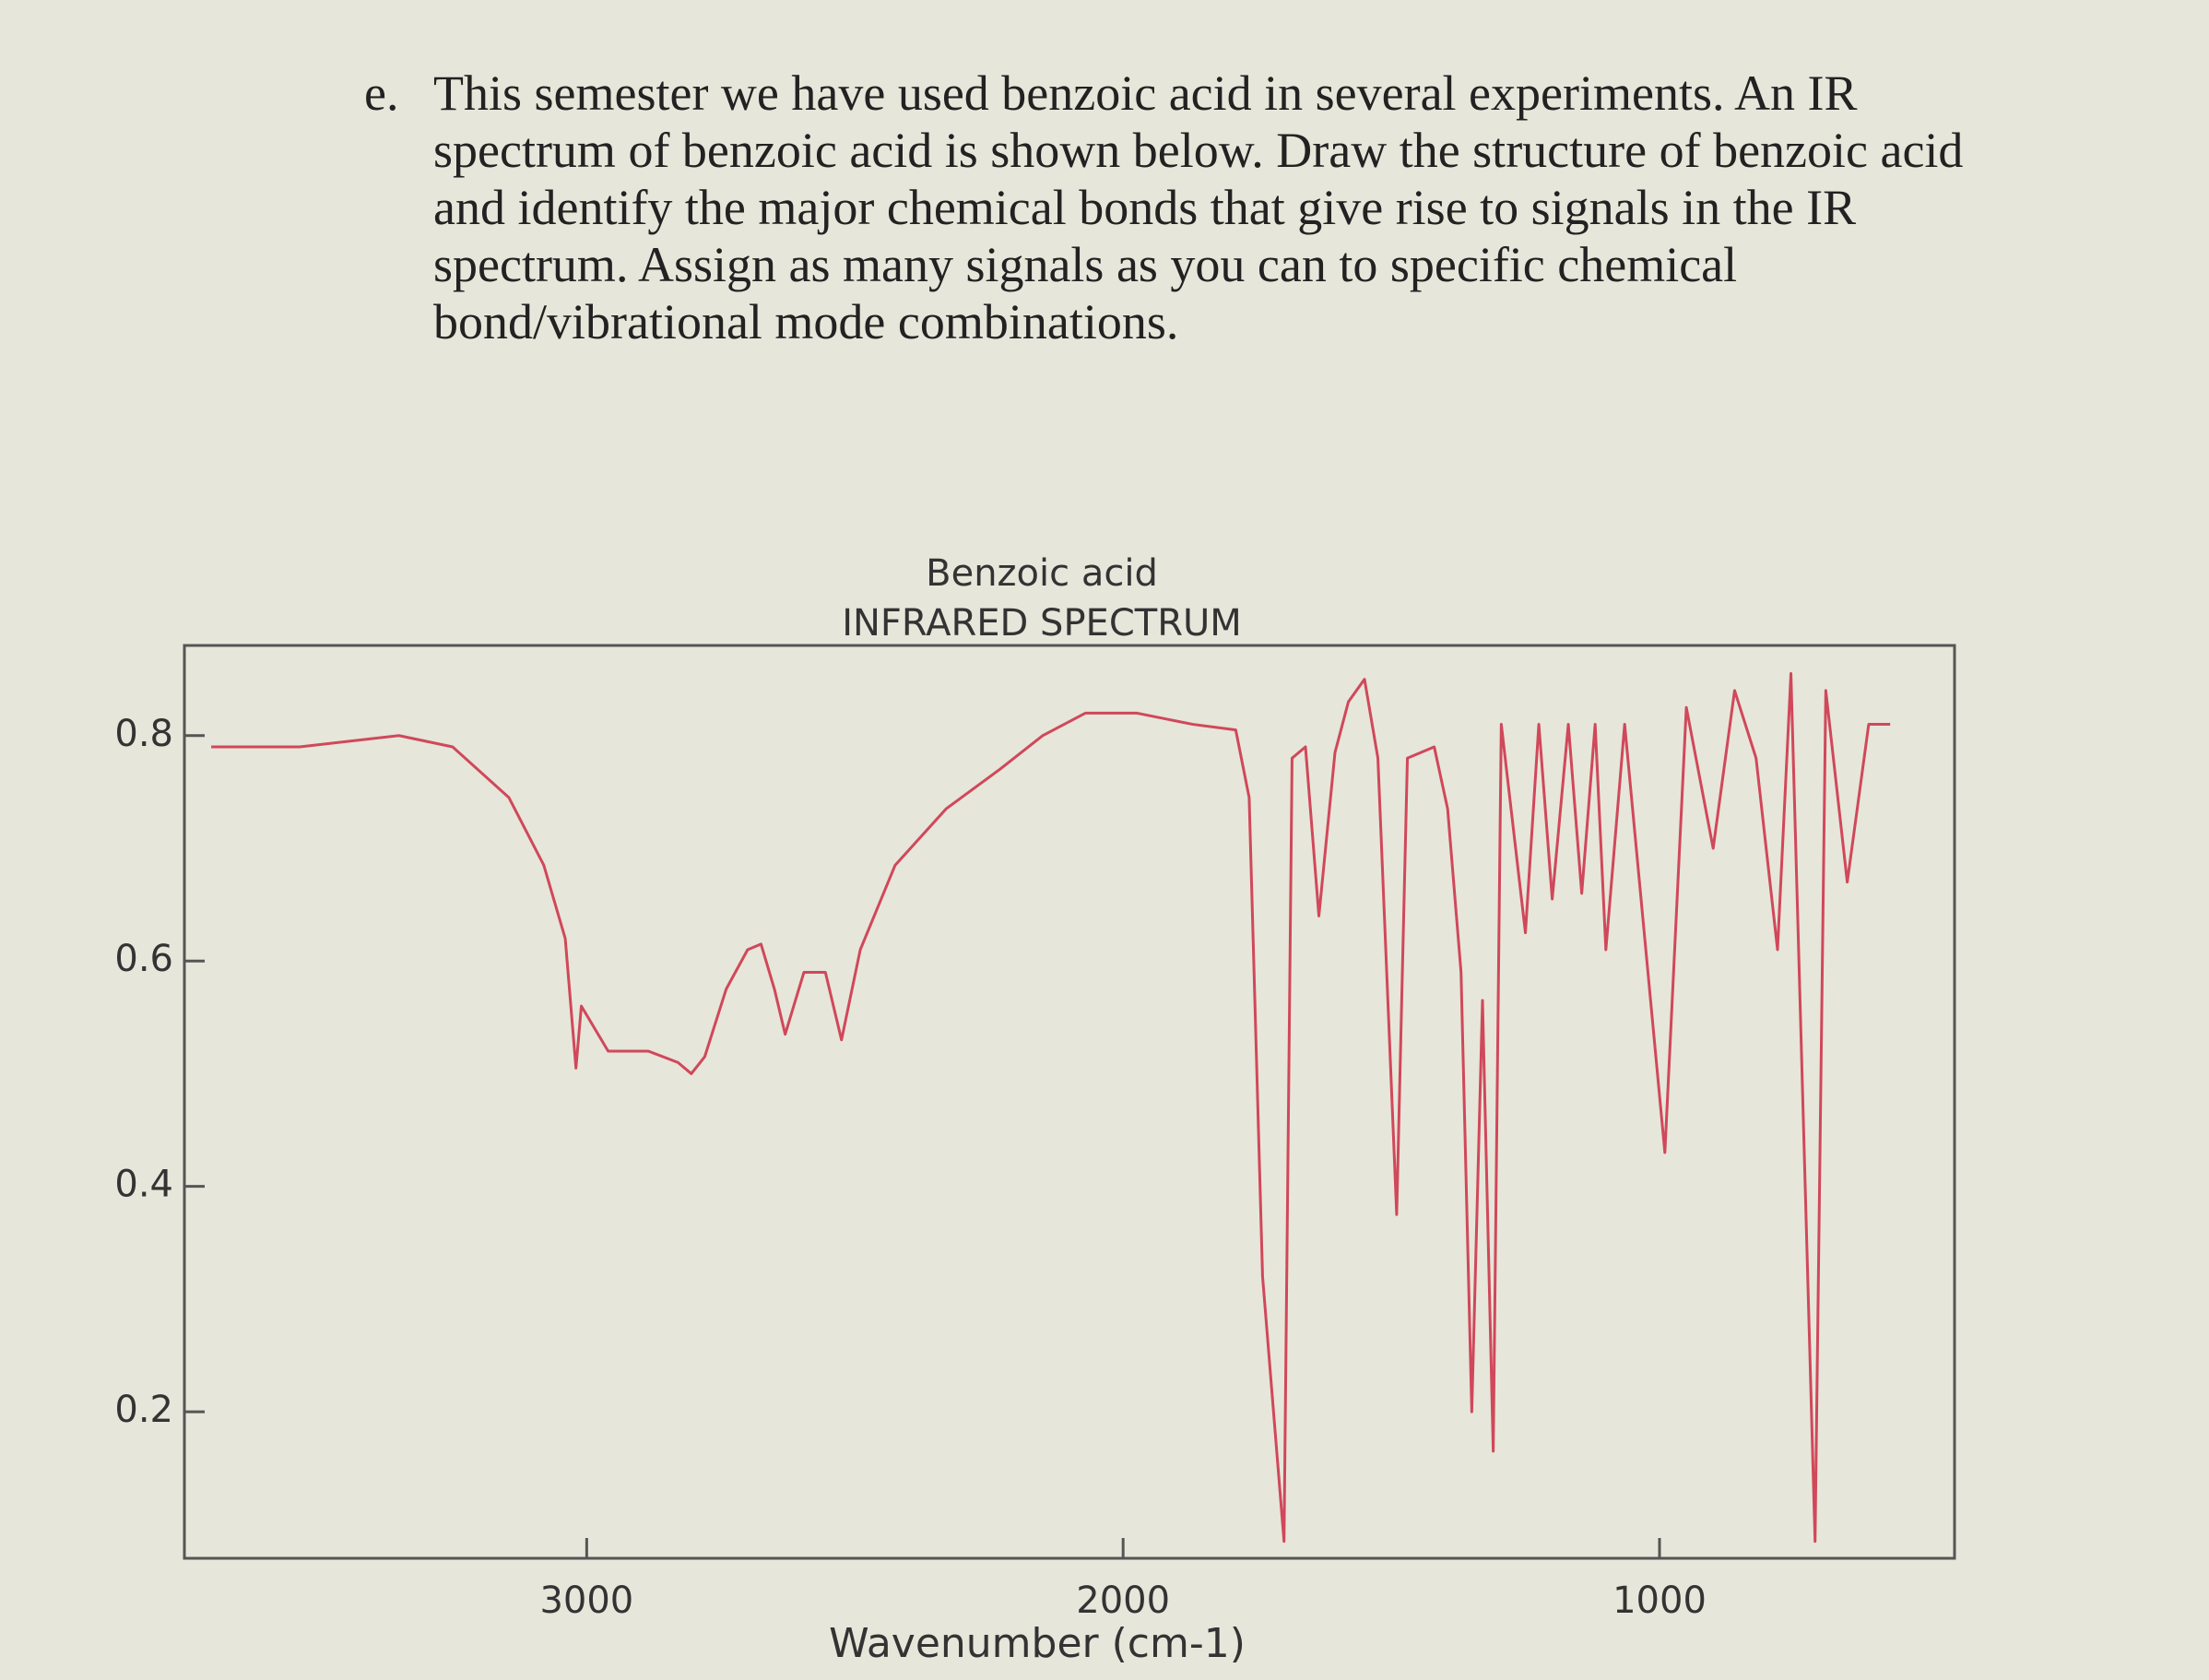 The image size is (2209, 1680). I want to click on y-tick-label: 0.8, so click(143, 734).